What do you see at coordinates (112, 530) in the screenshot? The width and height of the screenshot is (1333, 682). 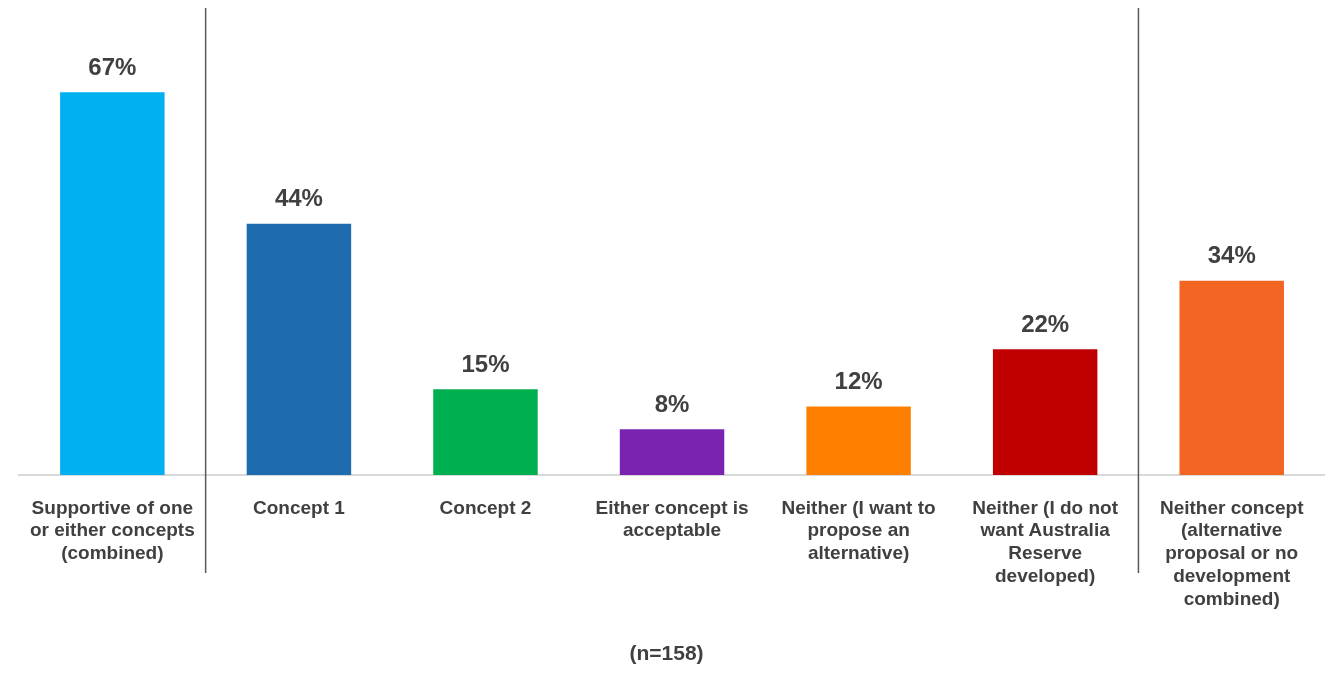 I see `x-tick-label: Supportive of one or either concepts (combined)` at bounding box center [112, 530].